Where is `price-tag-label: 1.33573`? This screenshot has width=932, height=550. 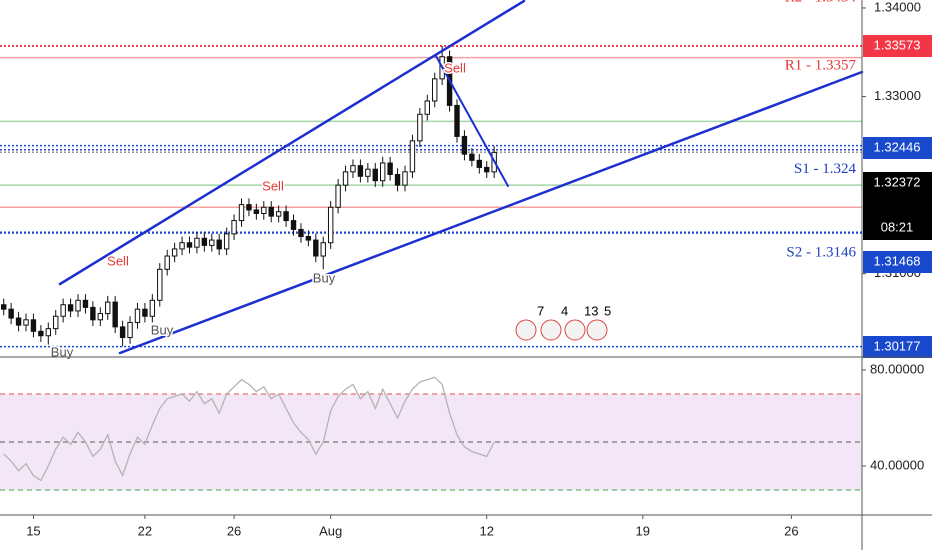
price-tag-label: 1.33573 is located at coordinates (897, 44).